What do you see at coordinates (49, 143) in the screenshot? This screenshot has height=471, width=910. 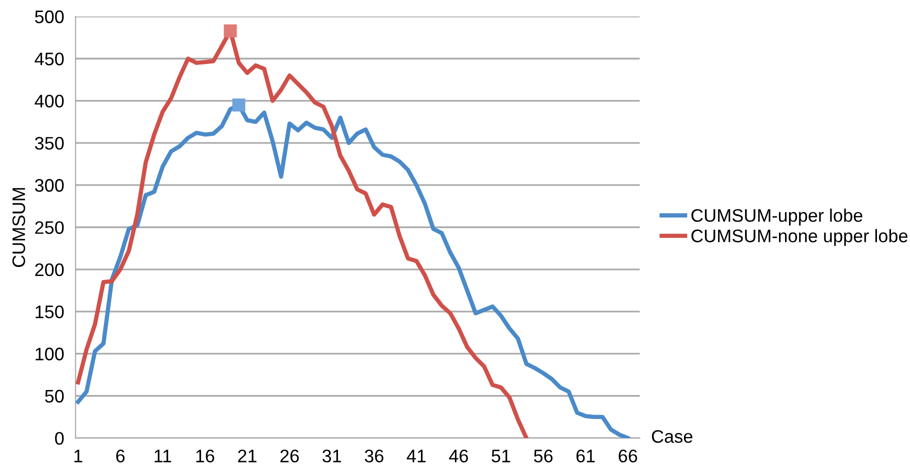 I see `y-tick-label: 350` at bounding box center [49, 143].